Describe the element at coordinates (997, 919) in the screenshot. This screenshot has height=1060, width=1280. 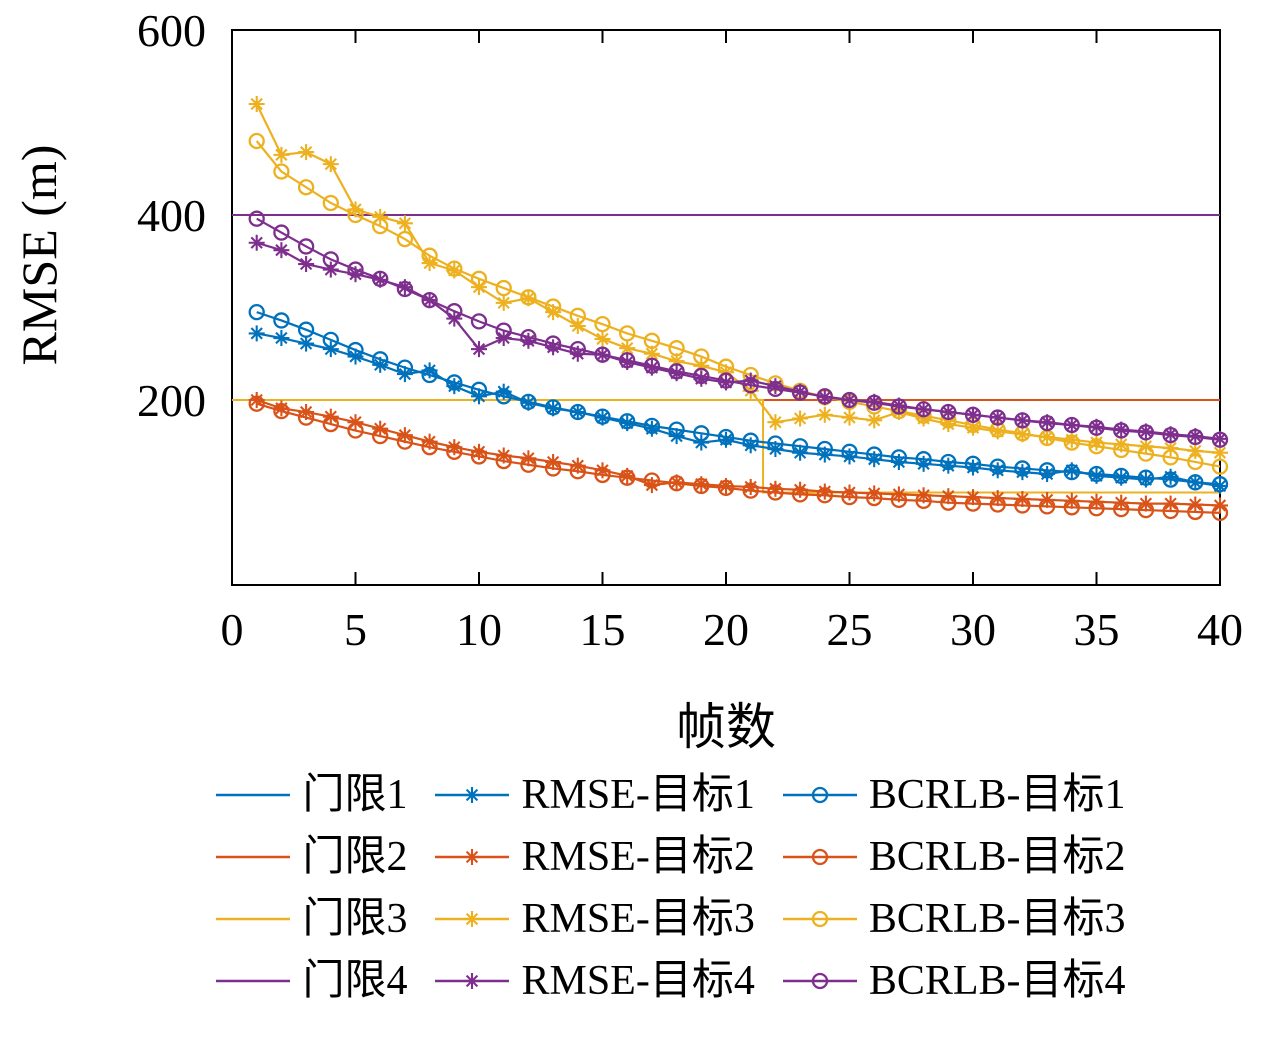
I see `legend-label-bcrlb-target-3: BCRLB-目标3` at that location.